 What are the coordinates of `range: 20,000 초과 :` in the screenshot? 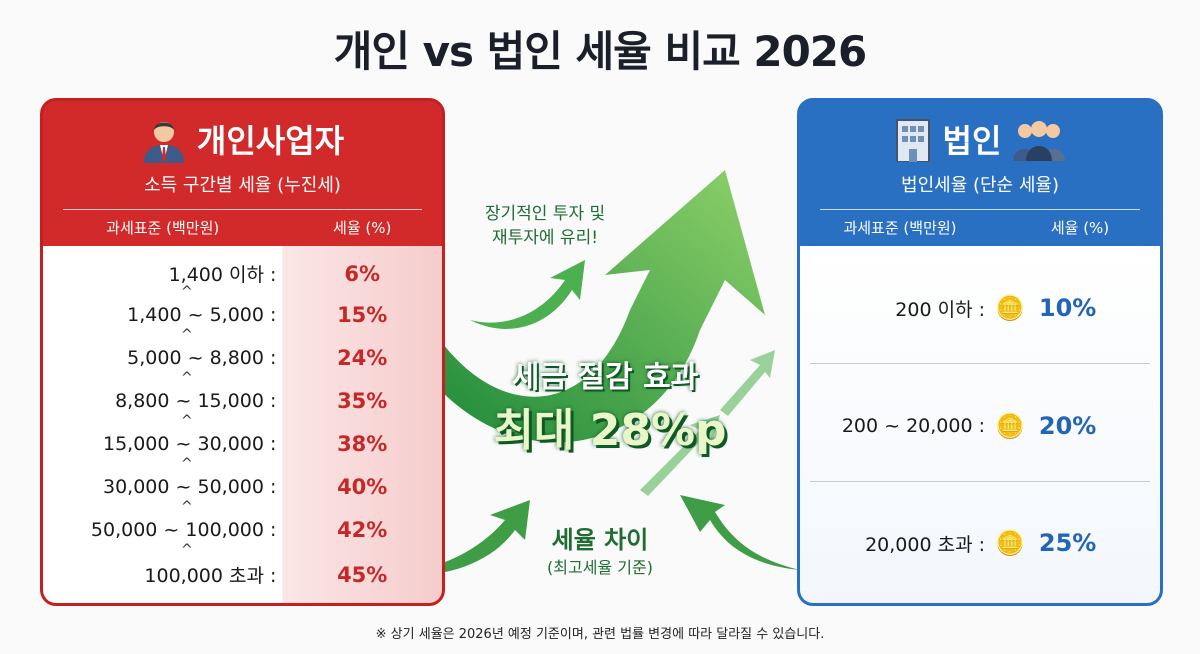 It's located at (925, 544).